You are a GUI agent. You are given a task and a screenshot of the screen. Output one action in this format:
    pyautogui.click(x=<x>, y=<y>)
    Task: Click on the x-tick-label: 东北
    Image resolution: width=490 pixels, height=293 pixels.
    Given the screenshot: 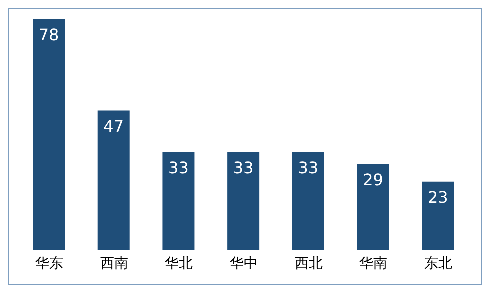 What is the action you would take?
    pyautogui.click(x=438, y=264)
    